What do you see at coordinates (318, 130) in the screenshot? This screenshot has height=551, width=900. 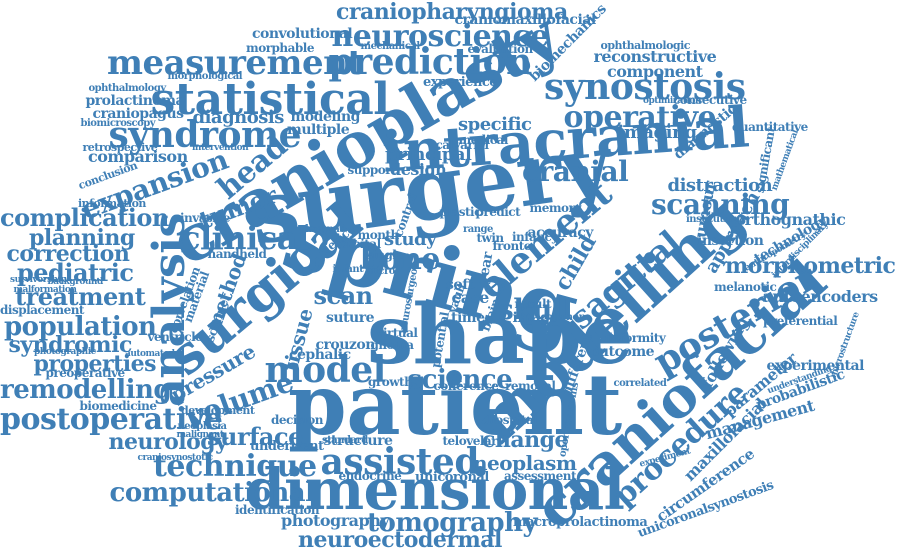 I see `cloud-word: multiple` at bounding box center [318, 130].